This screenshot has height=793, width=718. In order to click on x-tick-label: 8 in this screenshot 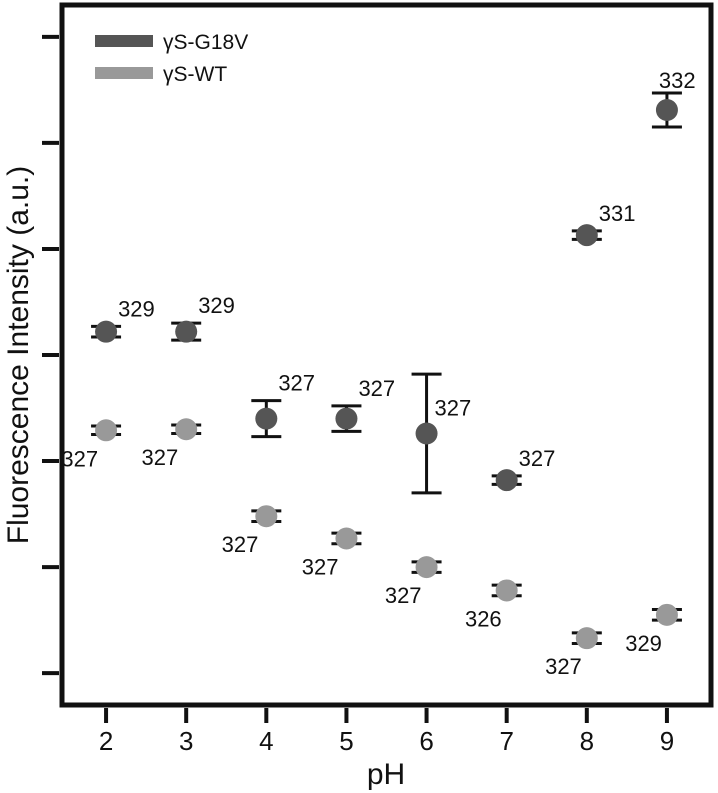, I will do `click(587, 741)`.